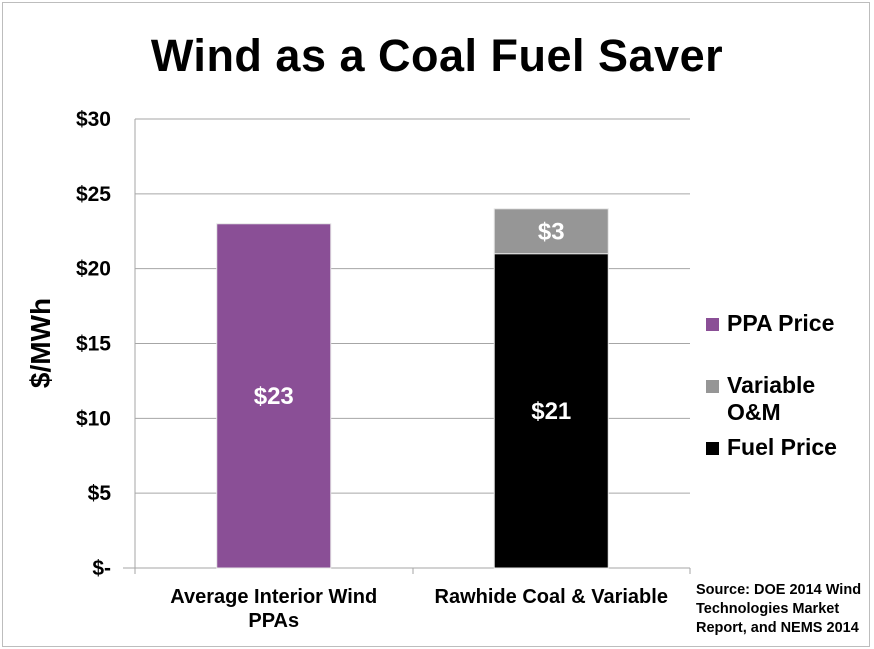 This screenshot has width=874, height=649. I want to click on data-label: $3, so click(551, 231).